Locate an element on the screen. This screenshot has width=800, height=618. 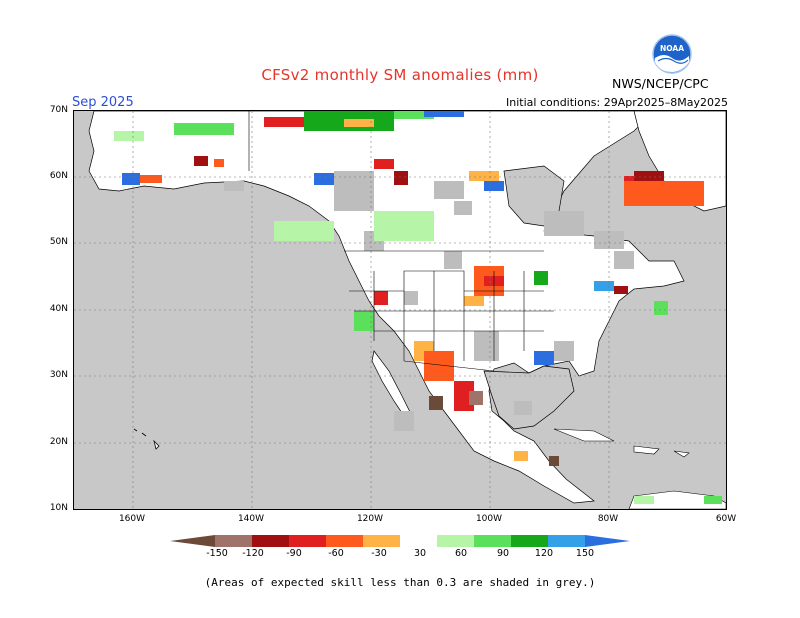
cb-label-m90: -90 is located at coordinates (294, 553).